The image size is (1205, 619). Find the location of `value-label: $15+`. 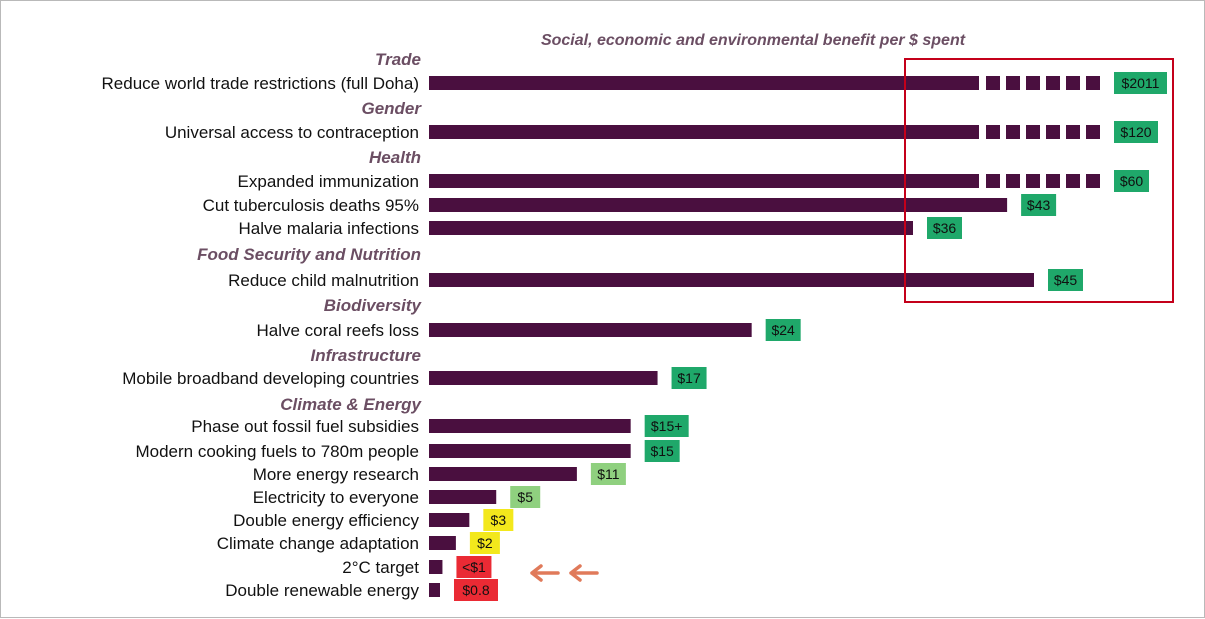

value-label: $15+ is located at coordinates (667, 426).